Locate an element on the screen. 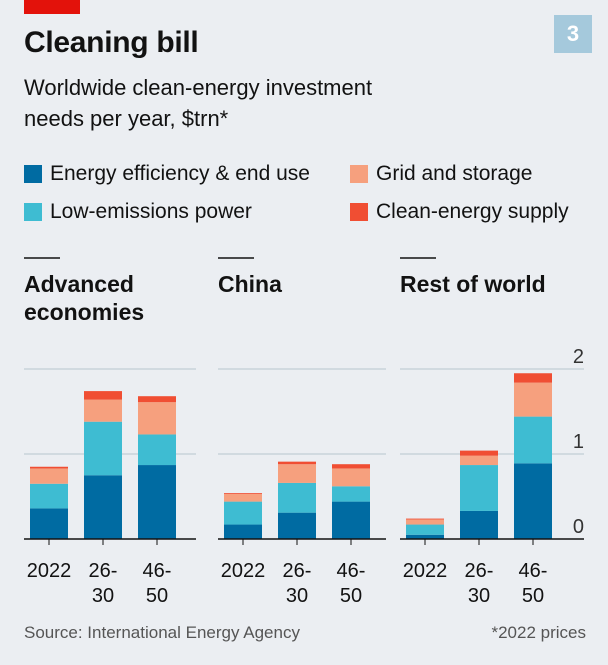 This screenshot has height=665, width=608. legend-label: Grid and storage is located at coordinates (454, 173).